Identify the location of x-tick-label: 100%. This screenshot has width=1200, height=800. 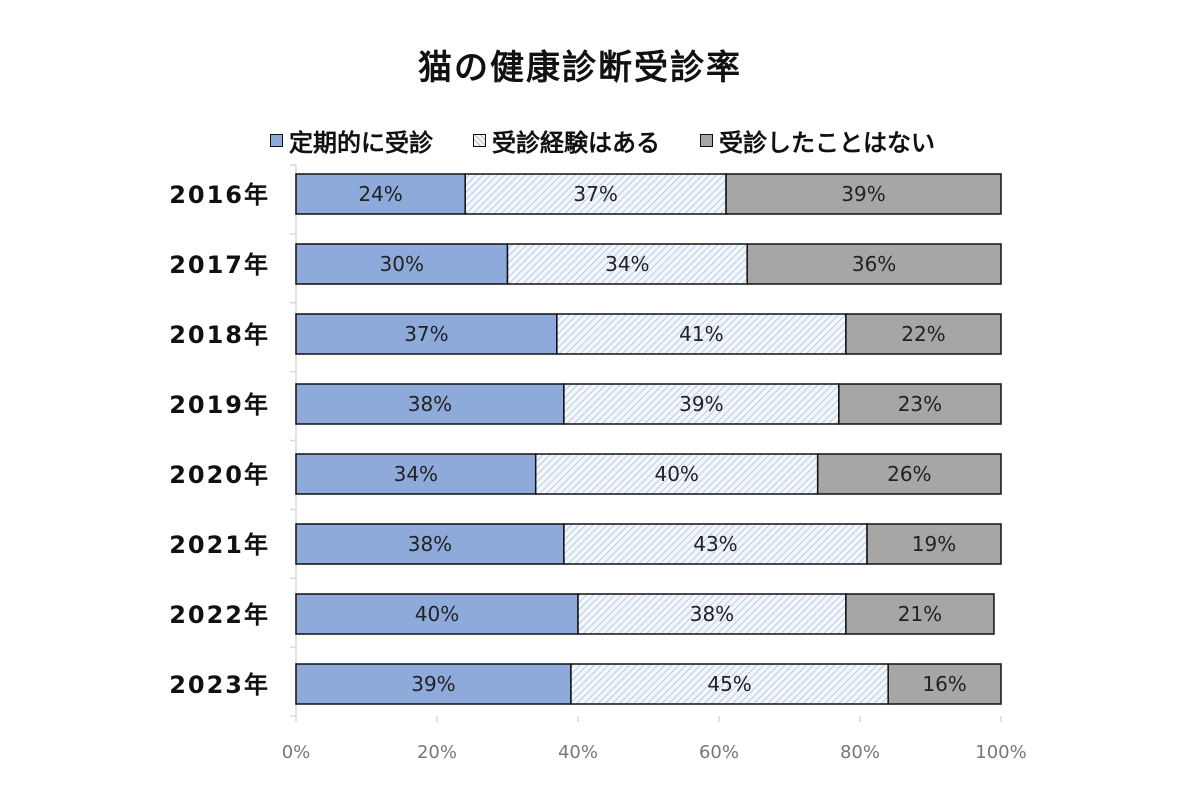
(1000, 752).